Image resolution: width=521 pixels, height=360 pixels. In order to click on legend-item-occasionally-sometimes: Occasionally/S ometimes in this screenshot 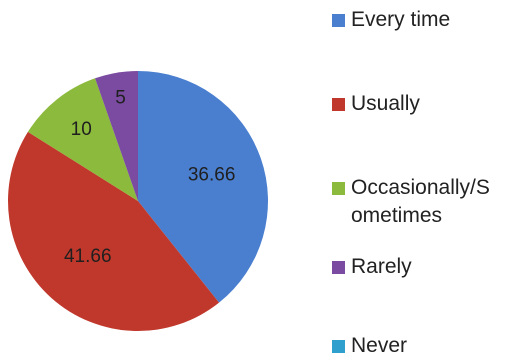, I will do `click(426, 202)`.